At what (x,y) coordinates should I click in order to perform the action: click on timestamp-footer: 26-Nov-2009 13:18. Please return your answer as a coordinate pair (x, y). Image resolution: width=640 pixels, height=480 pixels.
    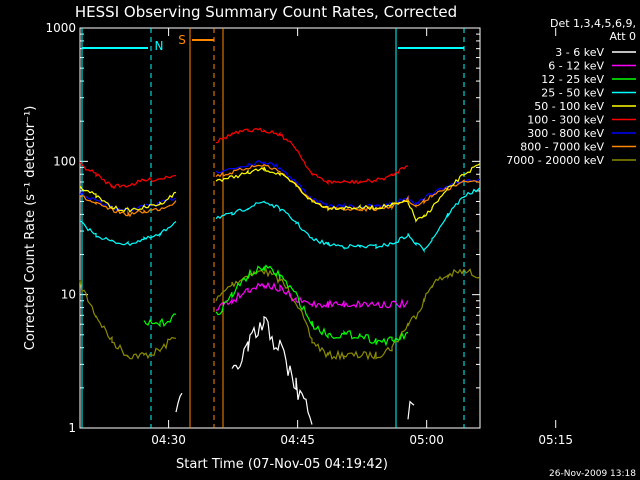
    Looking at the image, I should click on (592, 474).